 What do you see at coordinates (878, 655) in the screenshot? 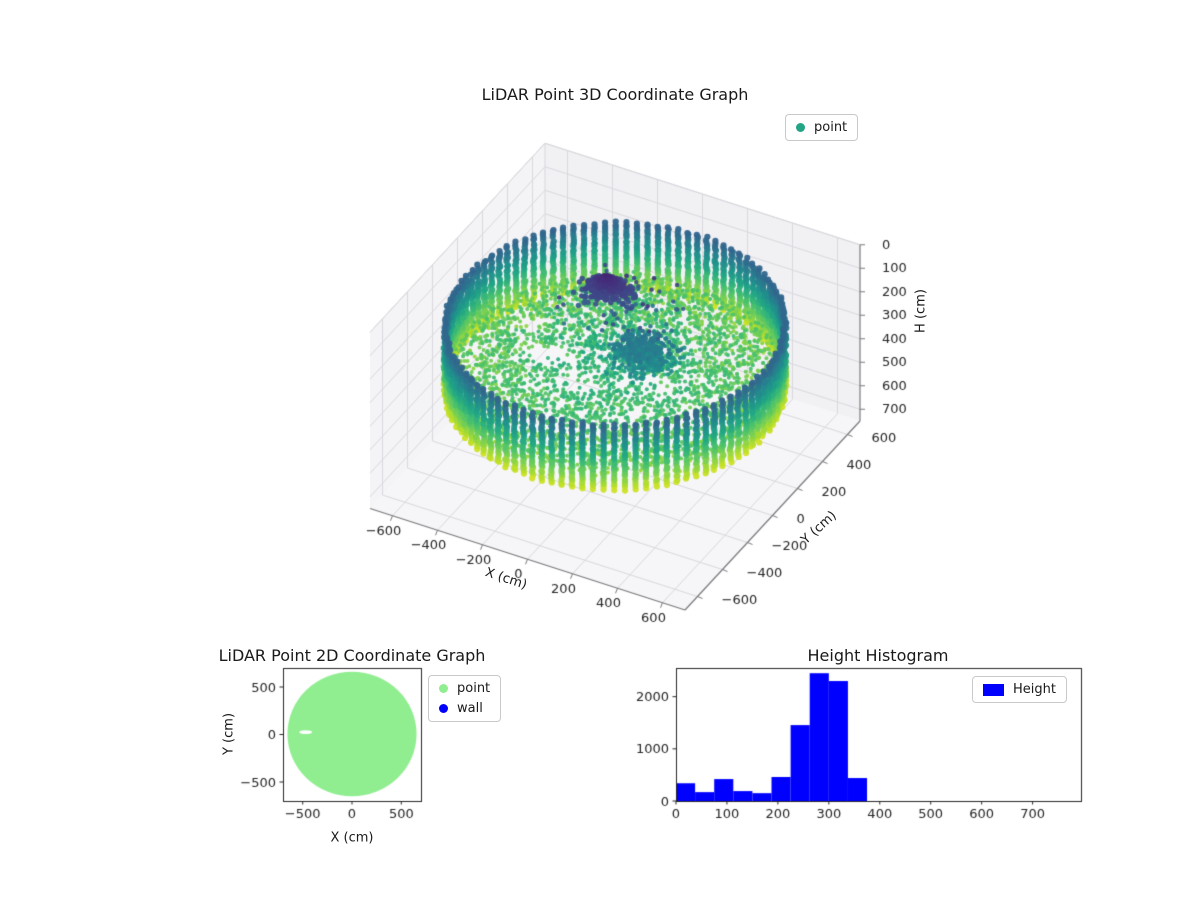
I see `histogram-title: Height Histogram` at bounding box center [878, 655].